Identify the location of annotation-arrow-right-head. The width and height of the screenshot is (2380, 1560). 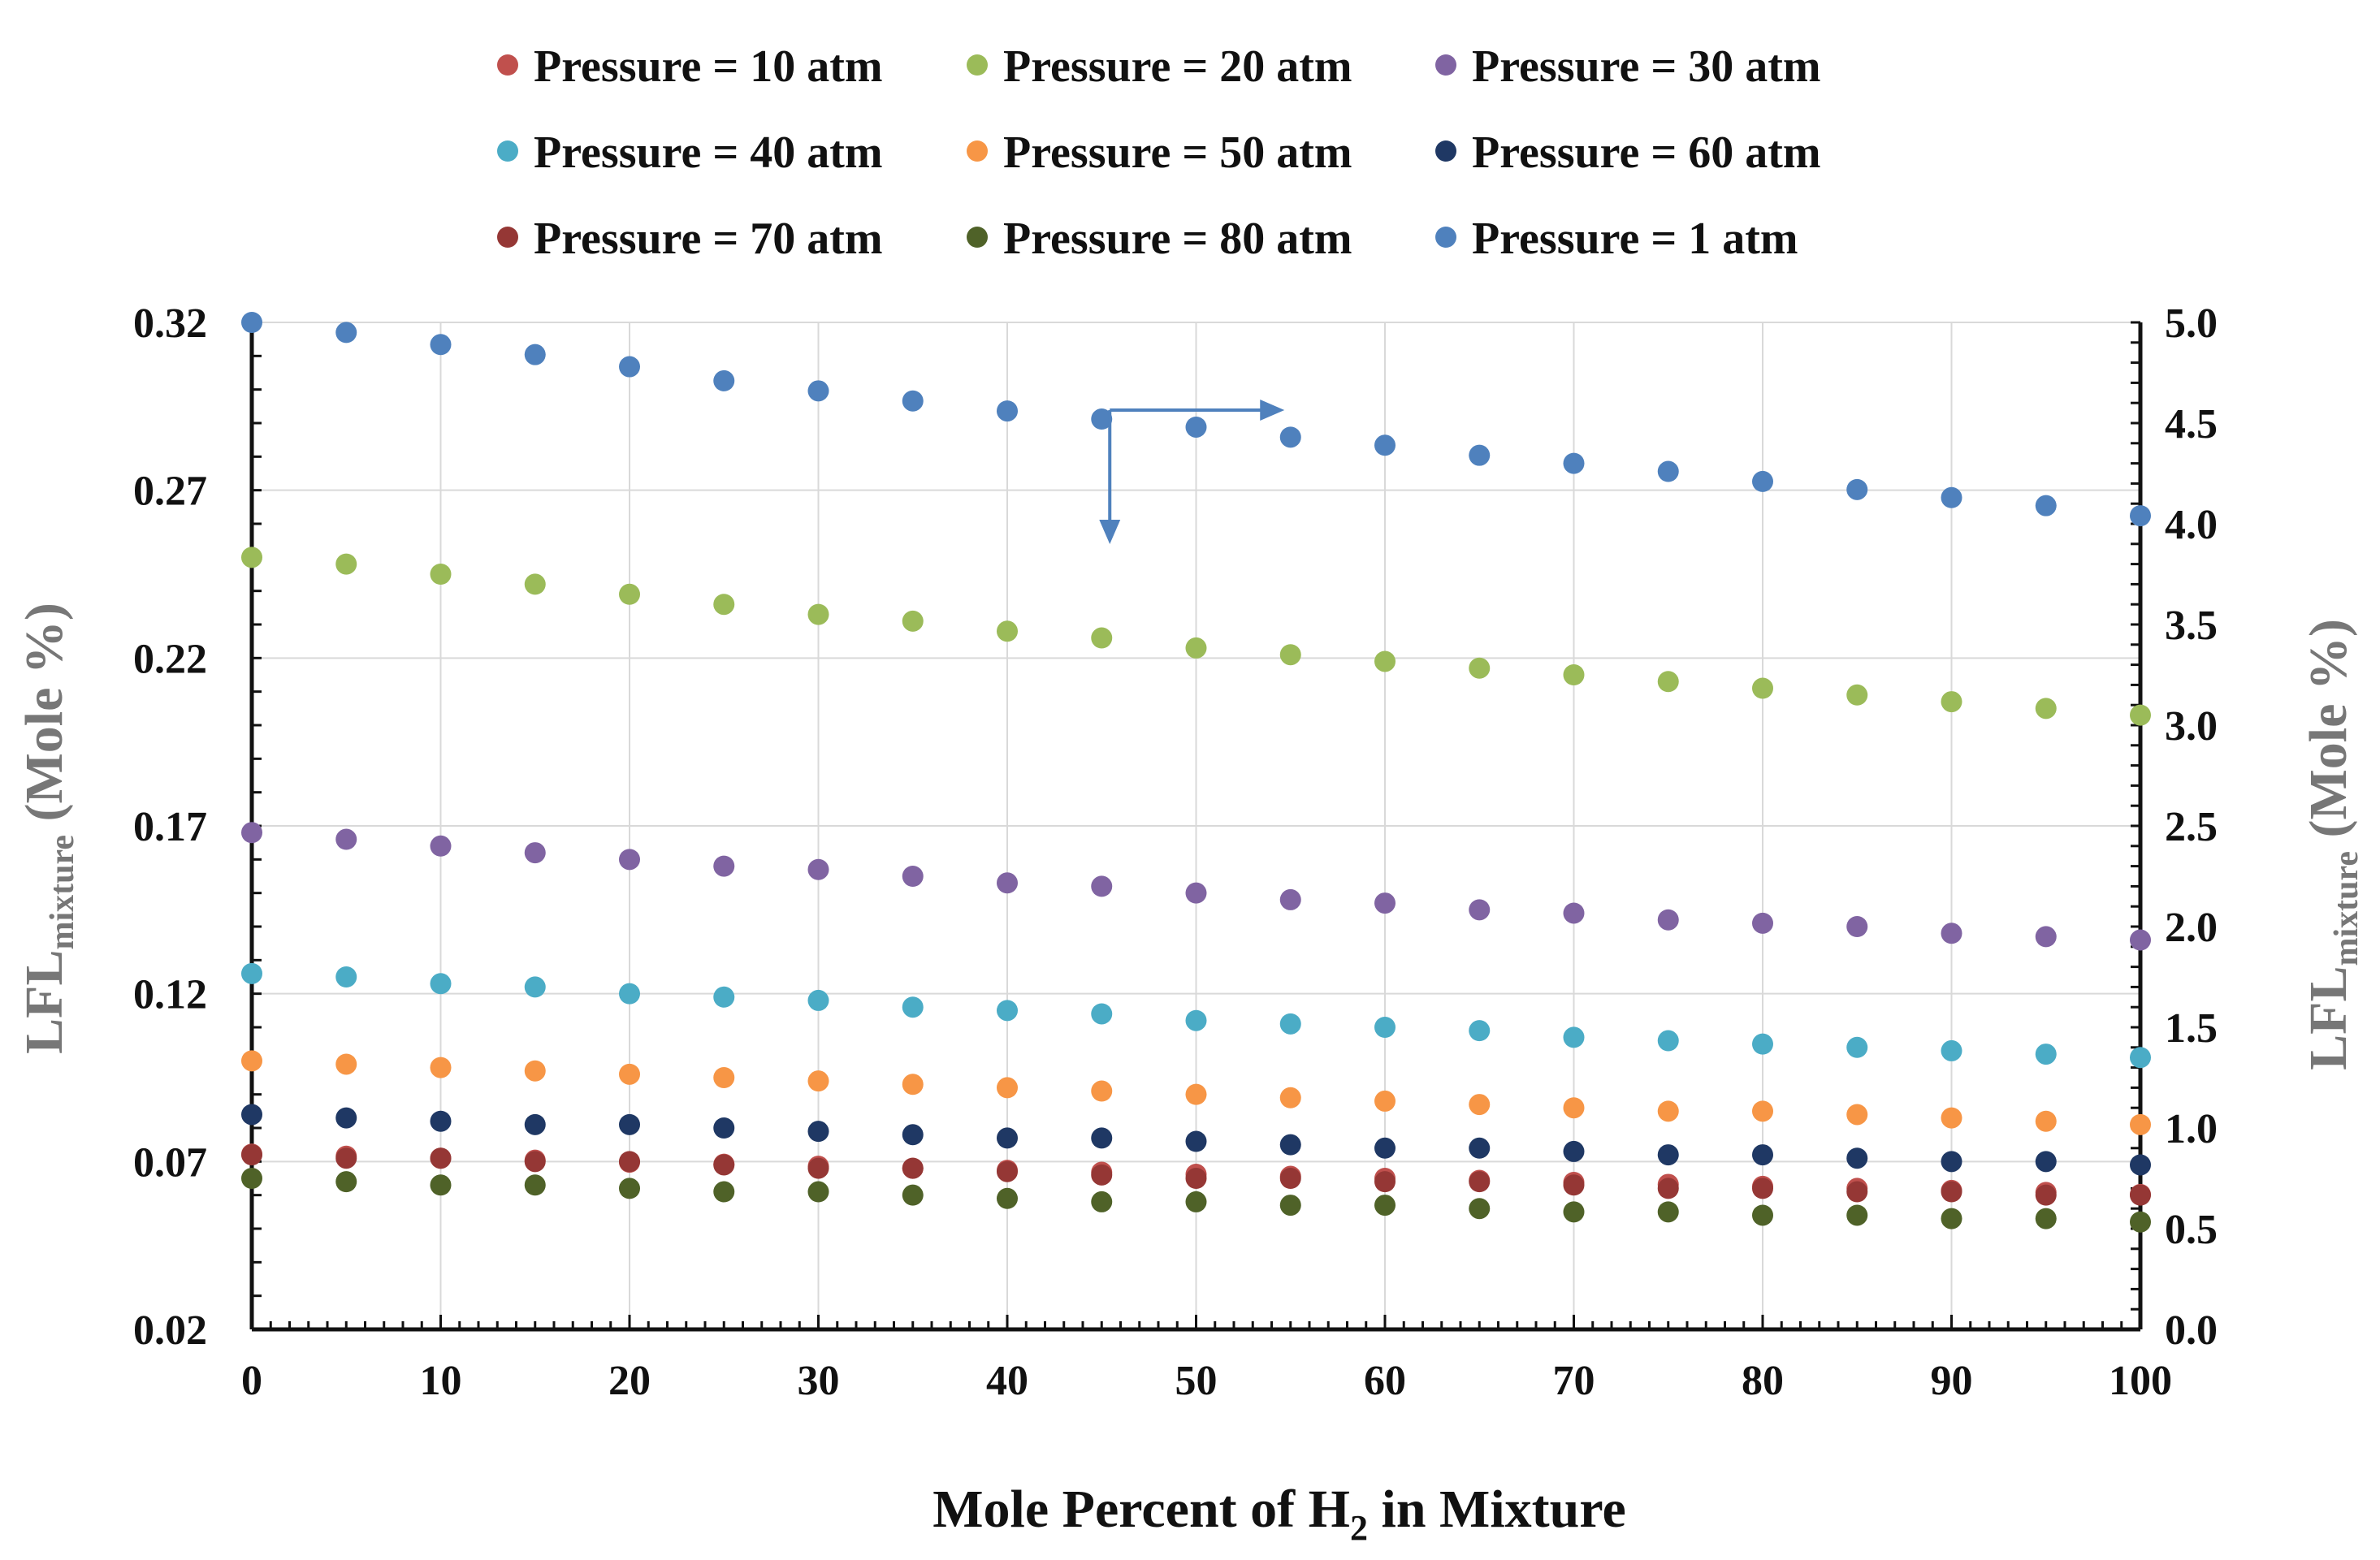
(1272, 410).